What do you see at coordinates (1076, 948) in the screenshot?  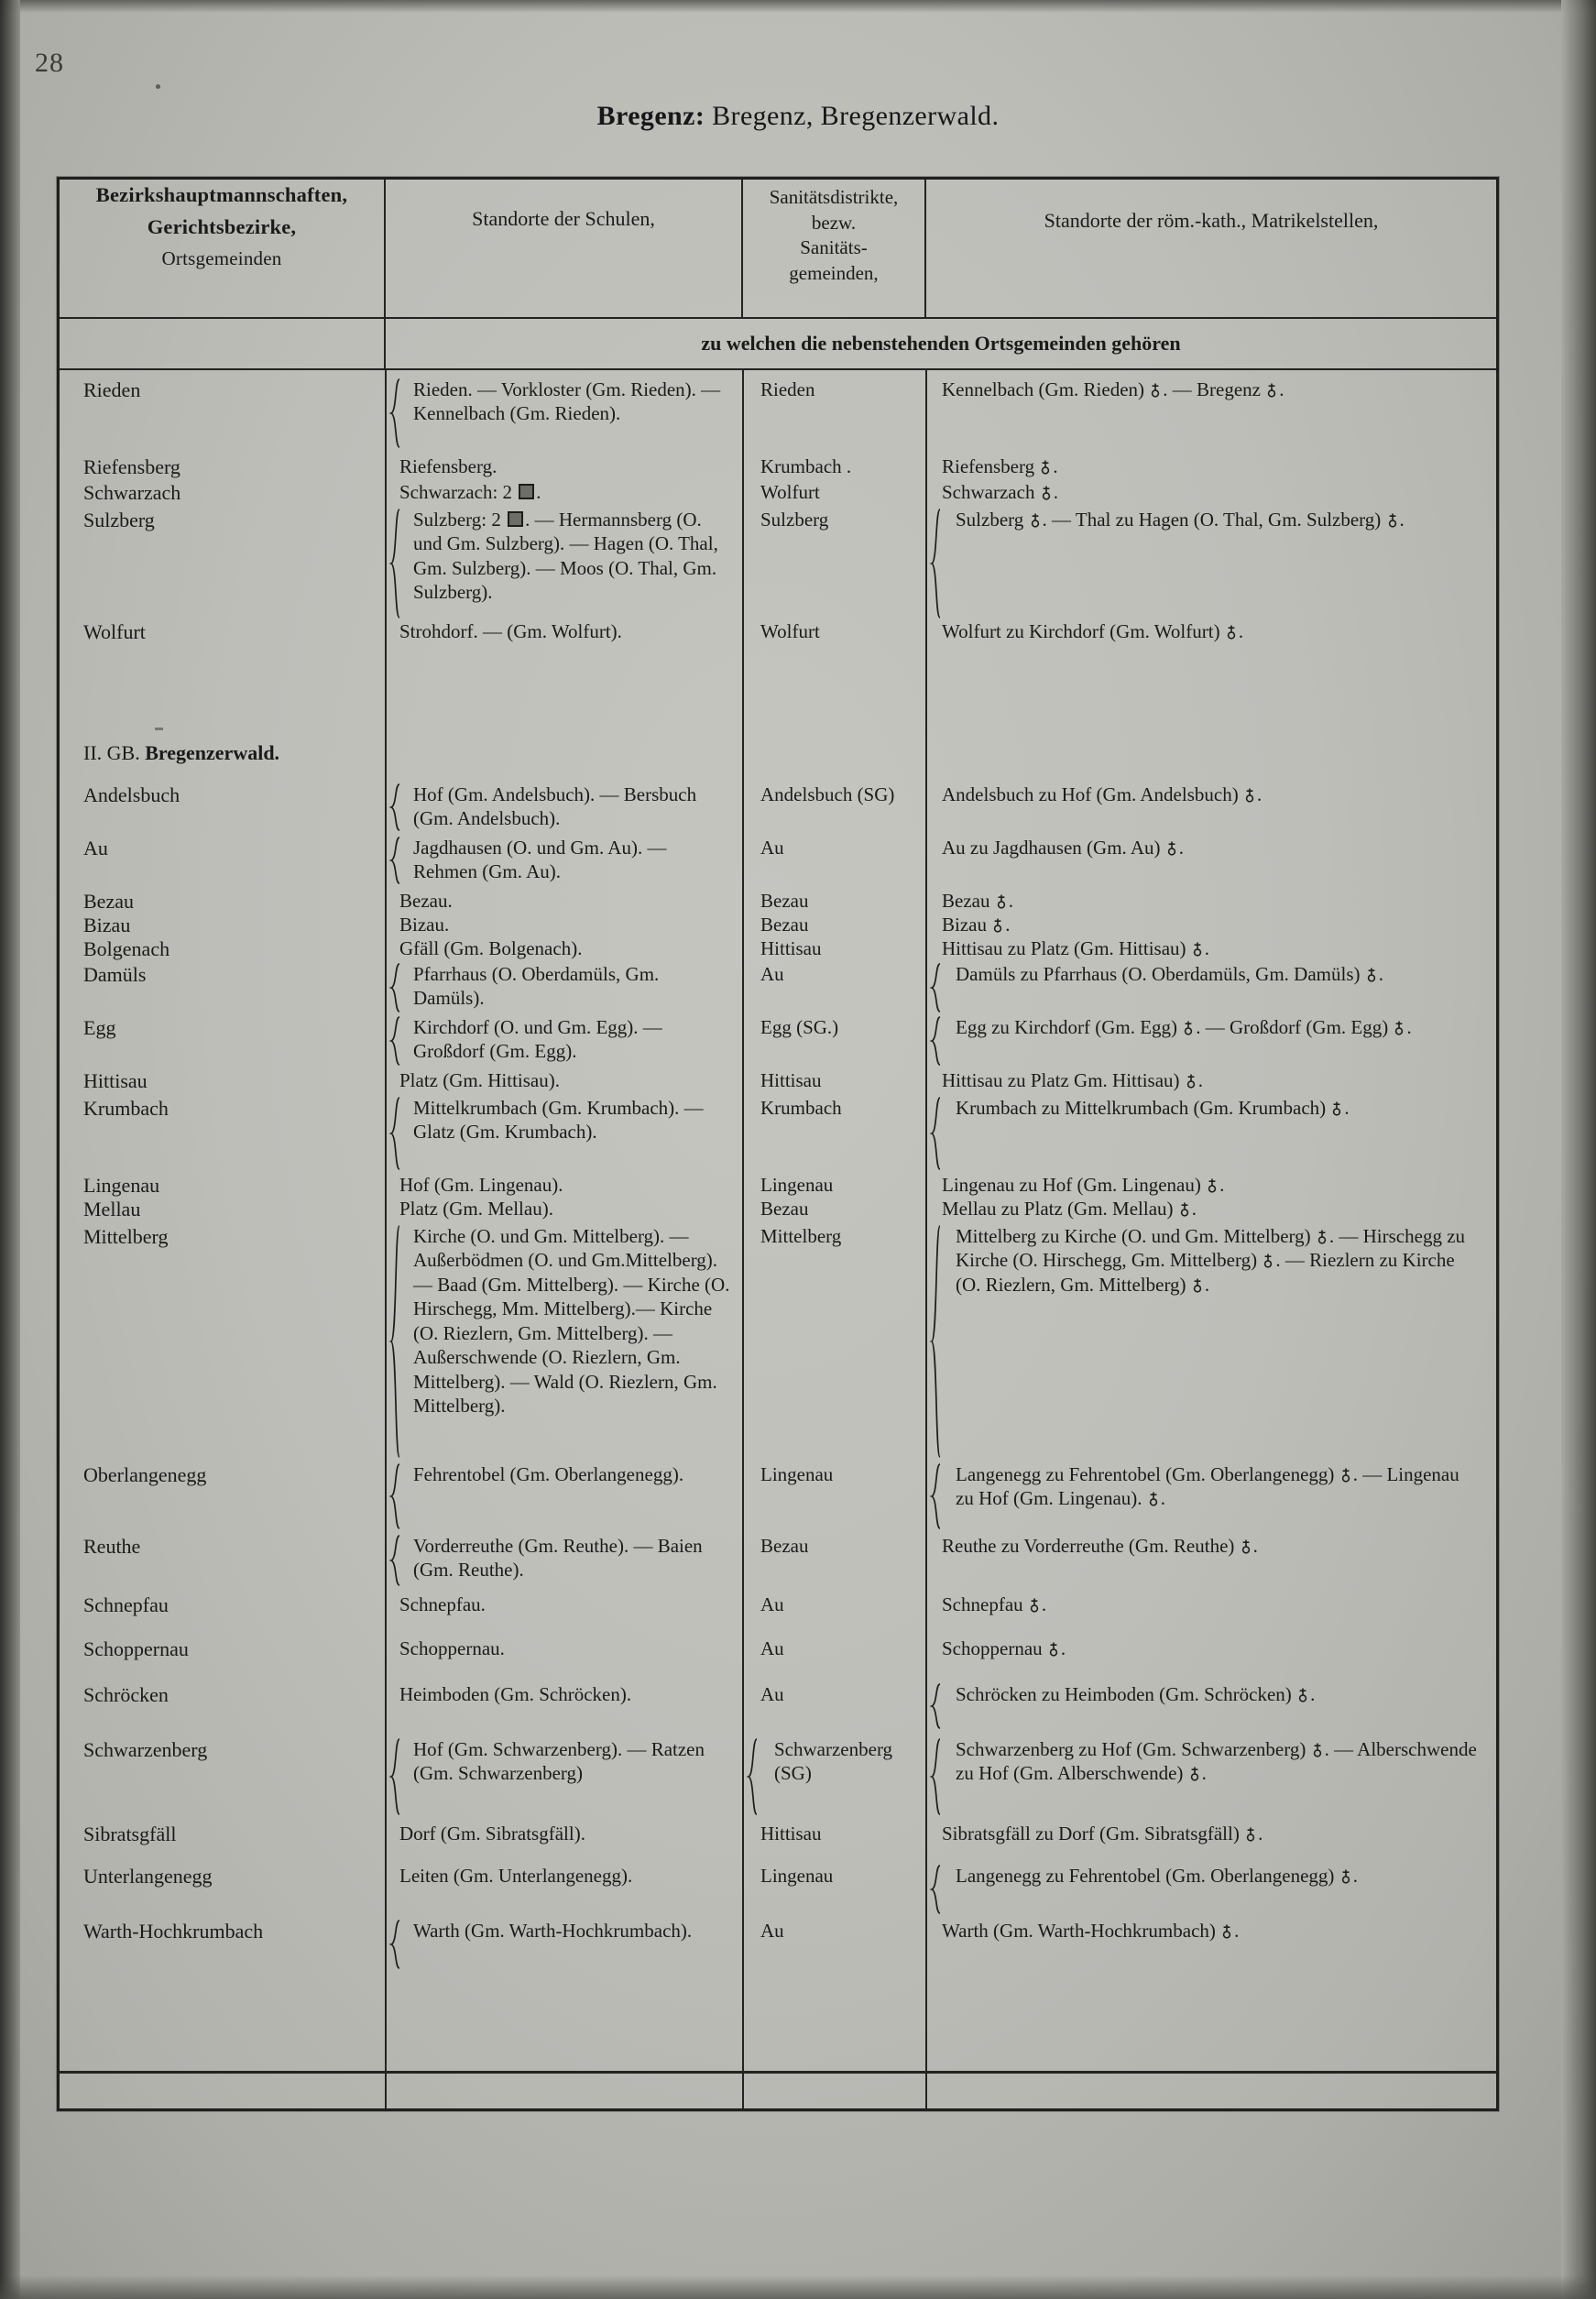 I see `row-matrikel: Hittisau zu Platz (Gm. Hittisau) .` at bounding box center [1076, 948].